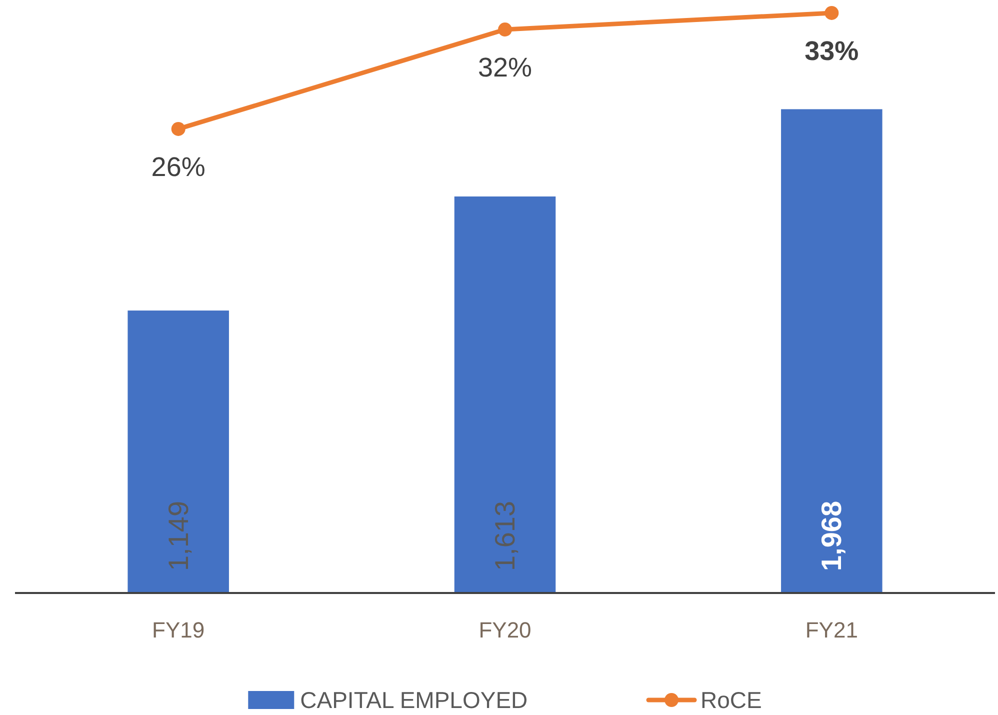 This screenshot has height=715, width=998. What do you see at coordinates (831, 630) in the screenshot?
I see `x-tick-label: FY21` at bounding box center [831, 630].